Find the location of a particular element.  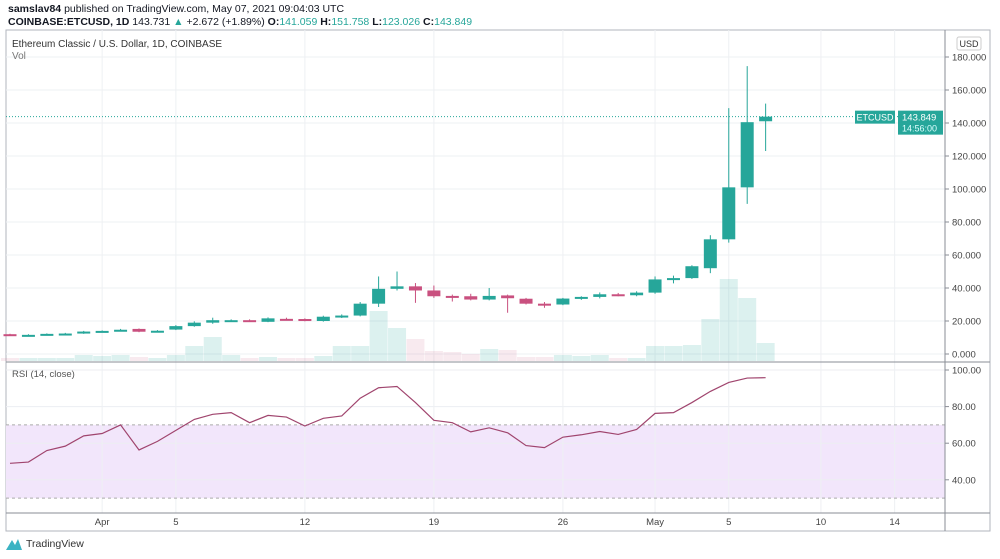

close-value: 143.849 is located at coordinates (453, 22).